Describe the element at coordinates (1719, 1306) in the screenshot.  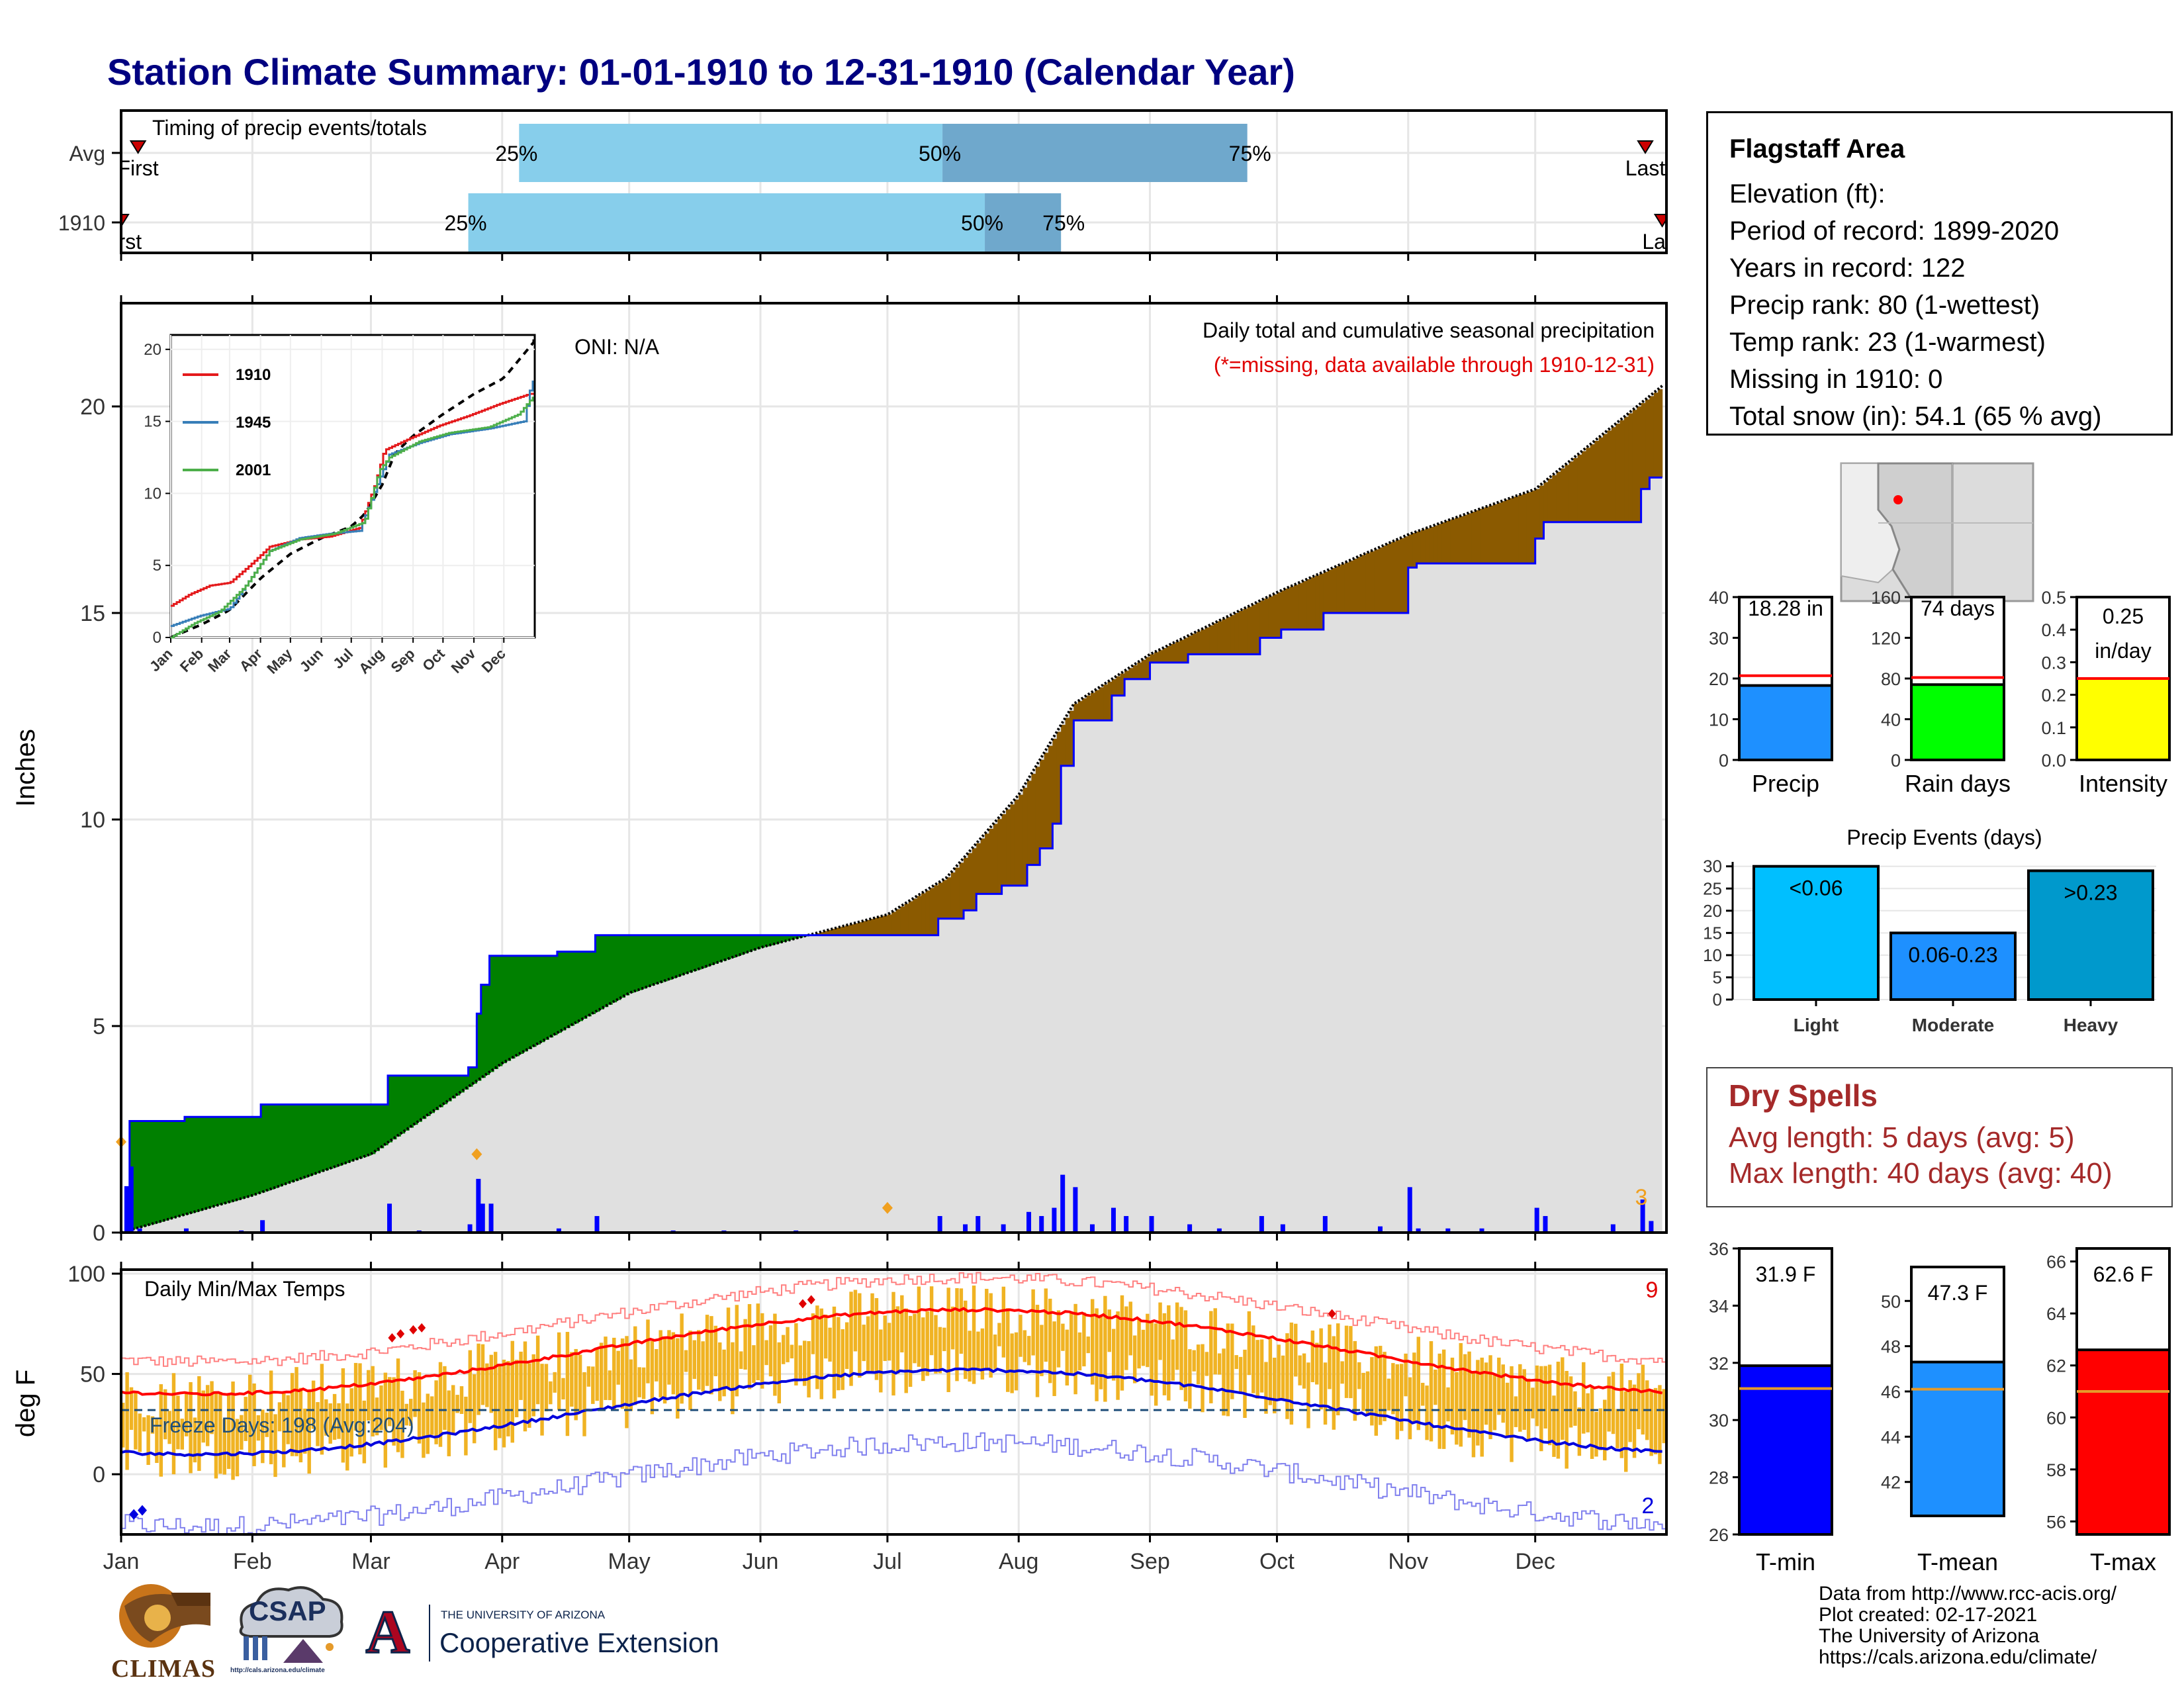
I see `temp-gauge-ytick-label: 34` at that location.